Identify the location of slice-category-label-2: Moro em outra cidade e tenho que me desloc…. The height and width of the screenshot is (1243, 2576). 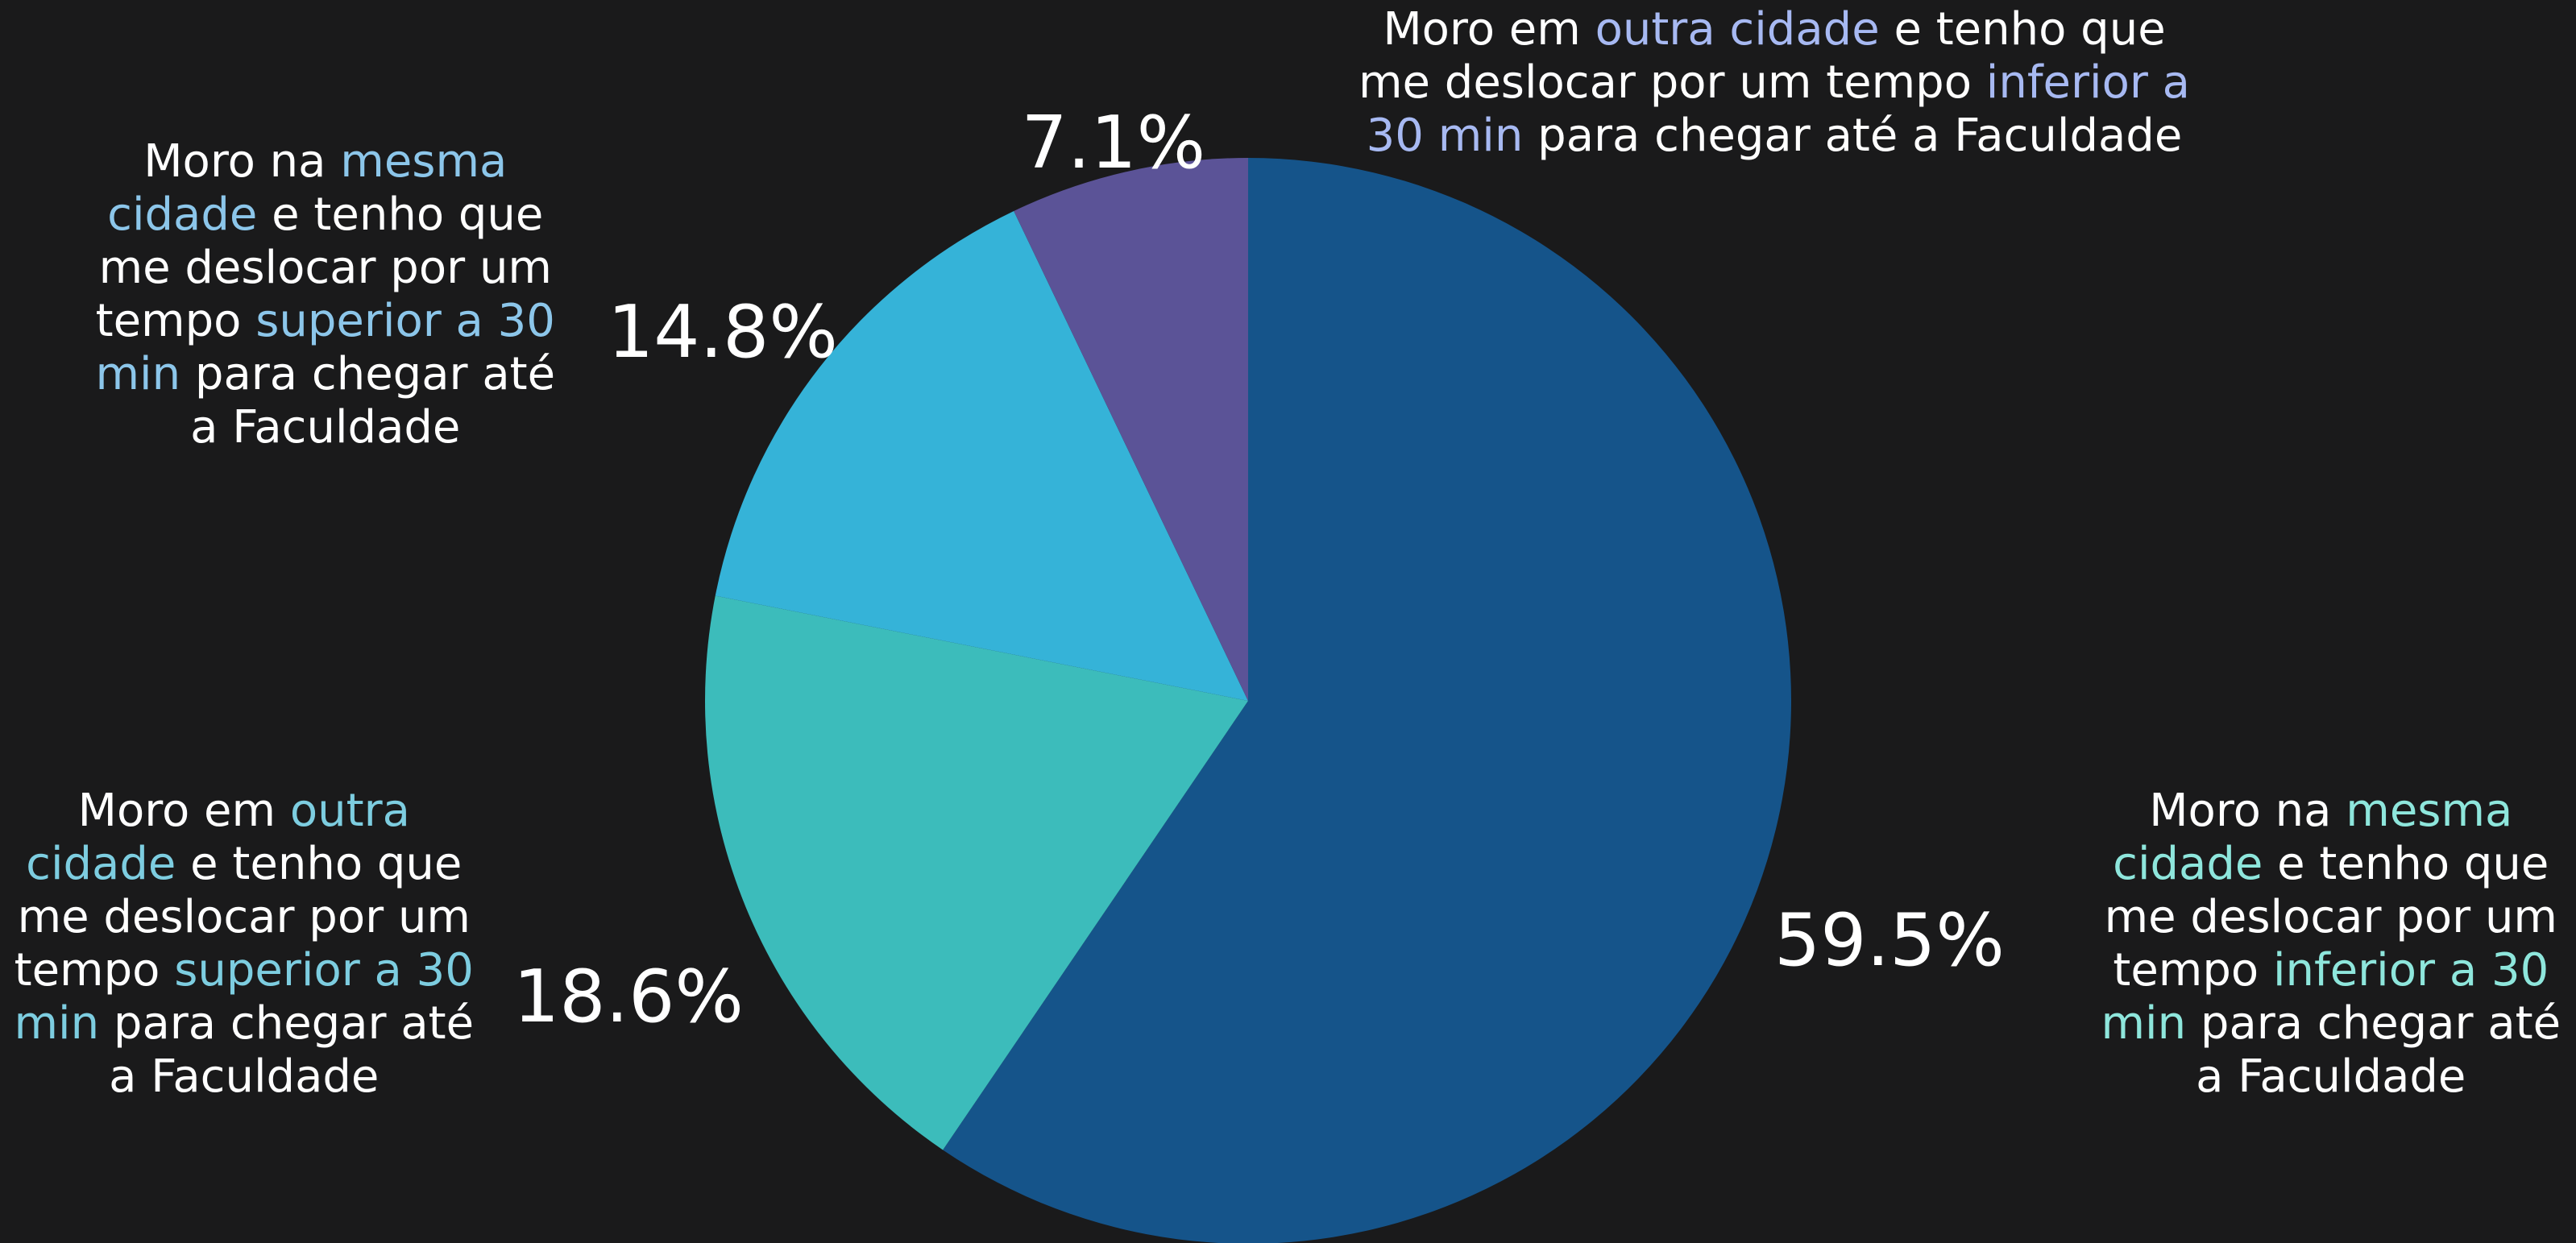
(245, 944).